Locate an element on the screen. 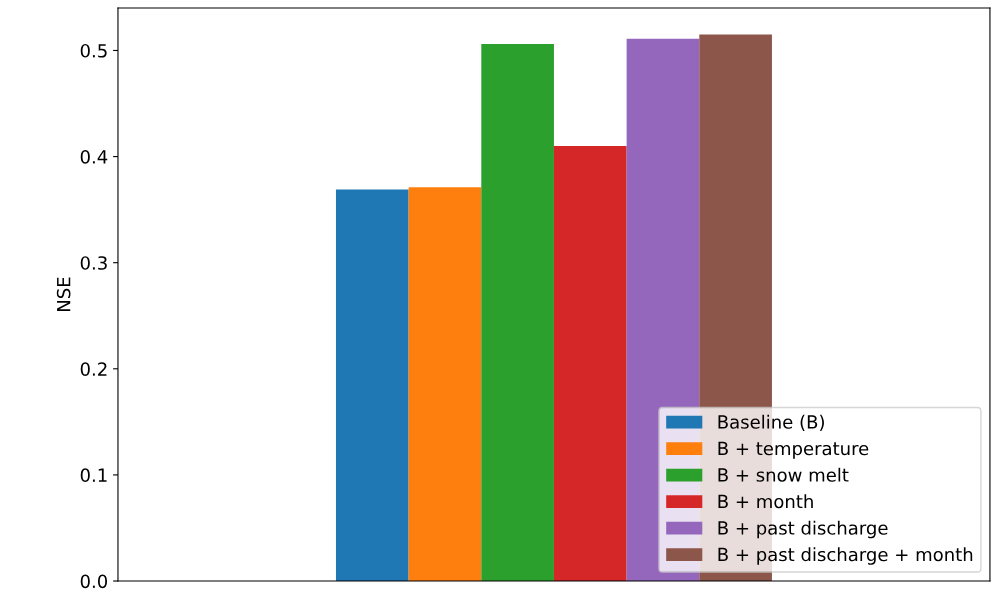  legend-label: B + snow melt is located at coordinates (783, 474).